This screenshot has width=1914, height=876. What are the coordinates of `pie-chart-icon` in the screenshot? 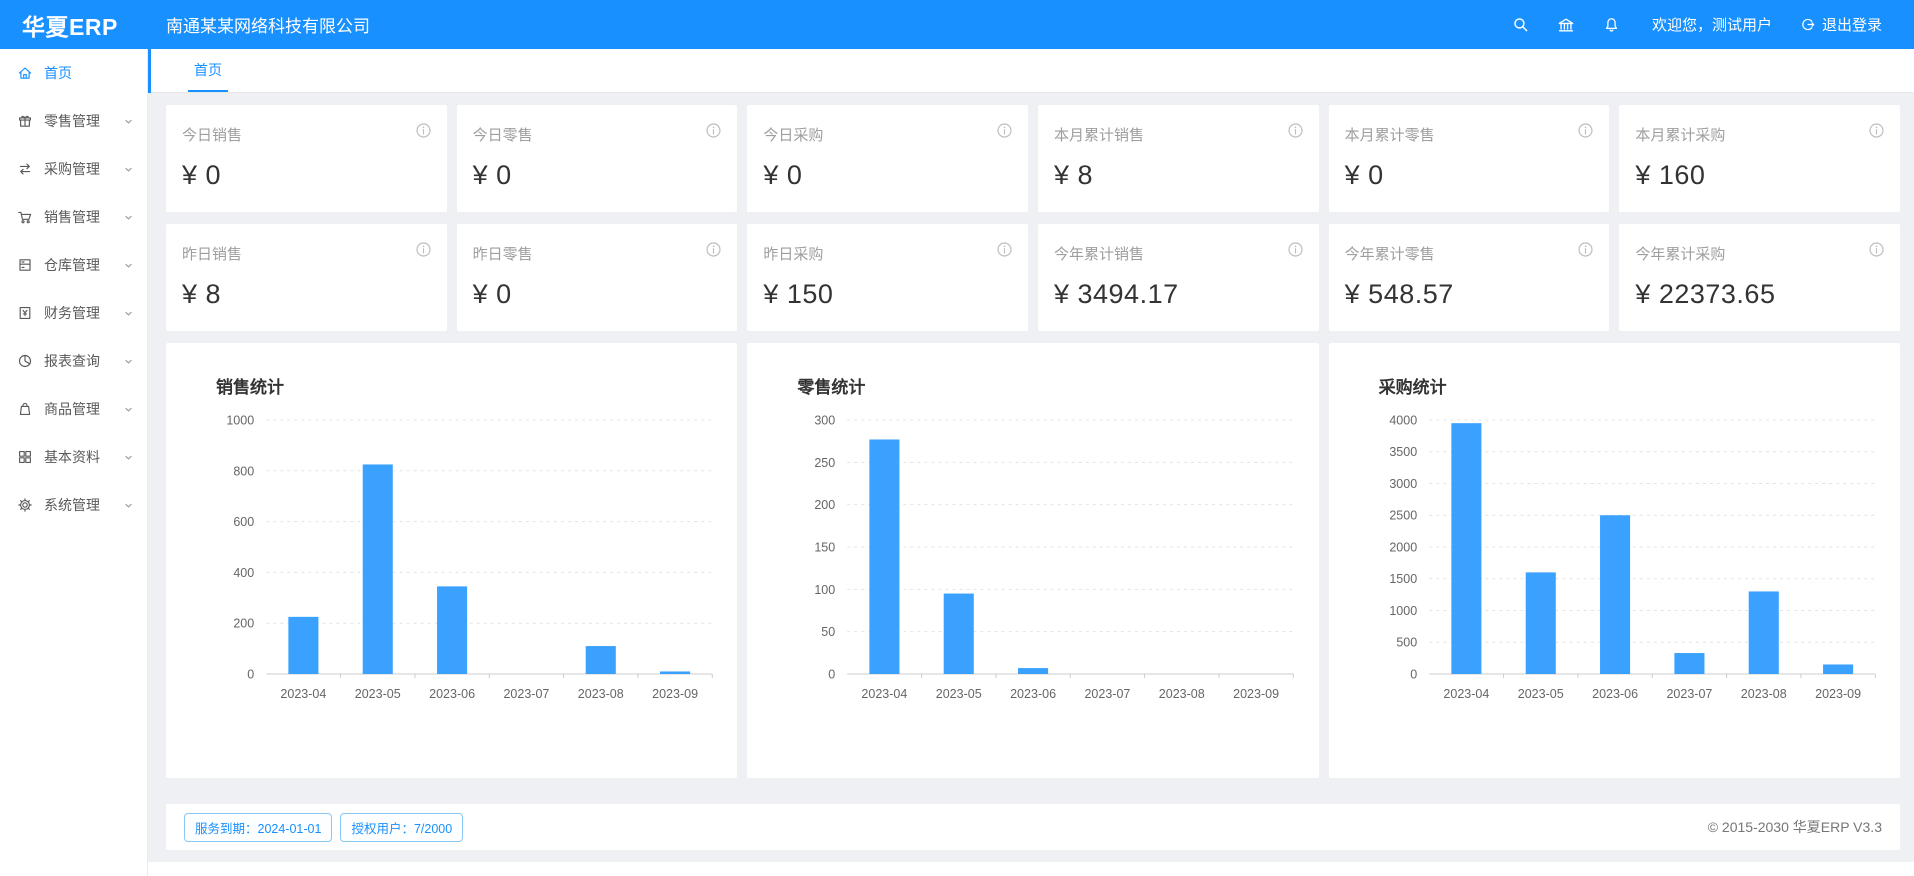 It's located at (25, 361).